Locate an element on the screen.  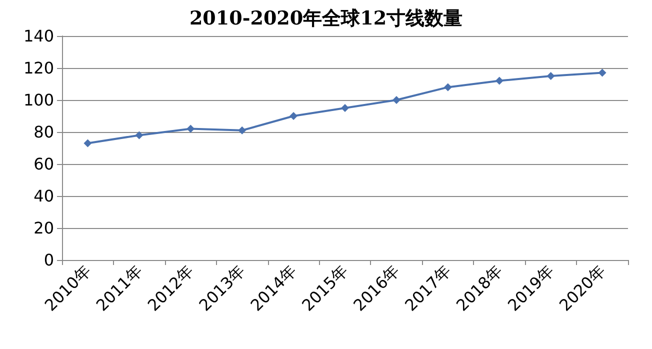
y-tick-label: 80 is located at coordinates (44, 132).